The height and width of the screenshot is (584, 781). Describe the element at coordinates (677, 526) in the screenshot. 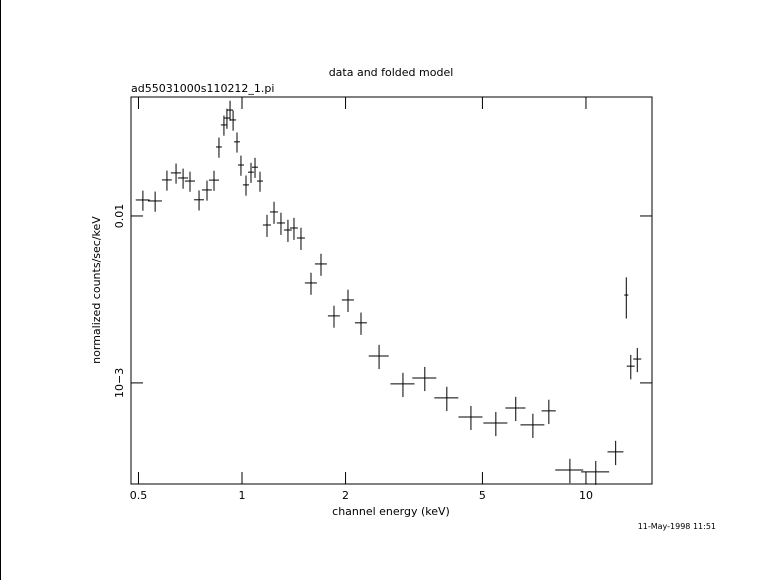

I see `timestamp: 11-May-1998 11:51` at that location.